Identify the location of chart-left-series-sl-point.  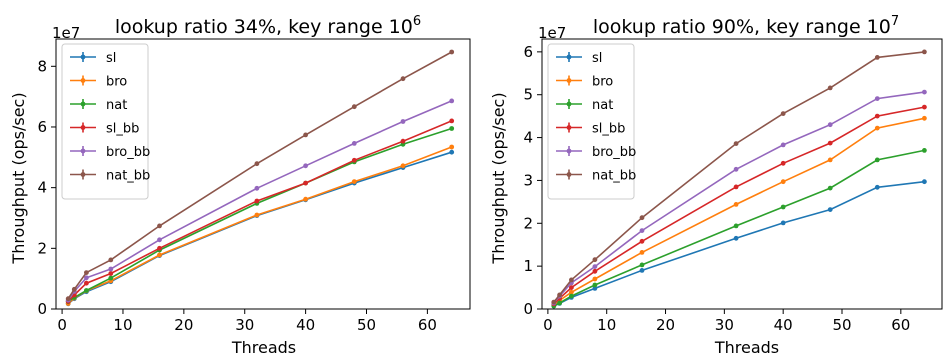
(452, 152).